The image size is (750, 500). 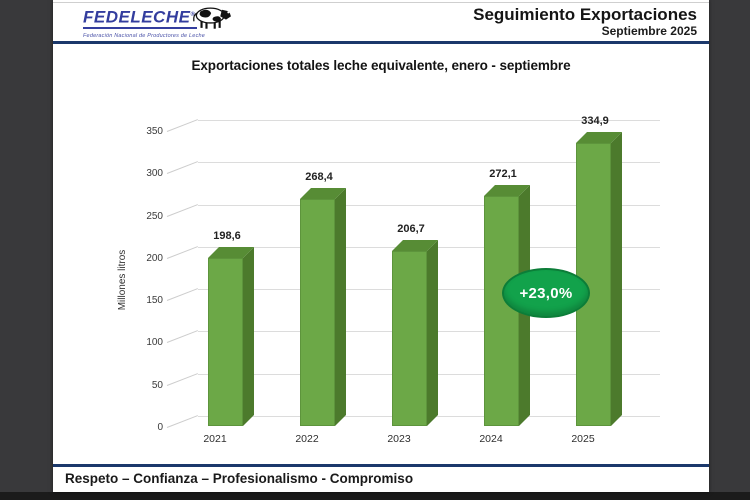 I want to click on y-axis-tick-label: 50, so click(x=157, y=385).